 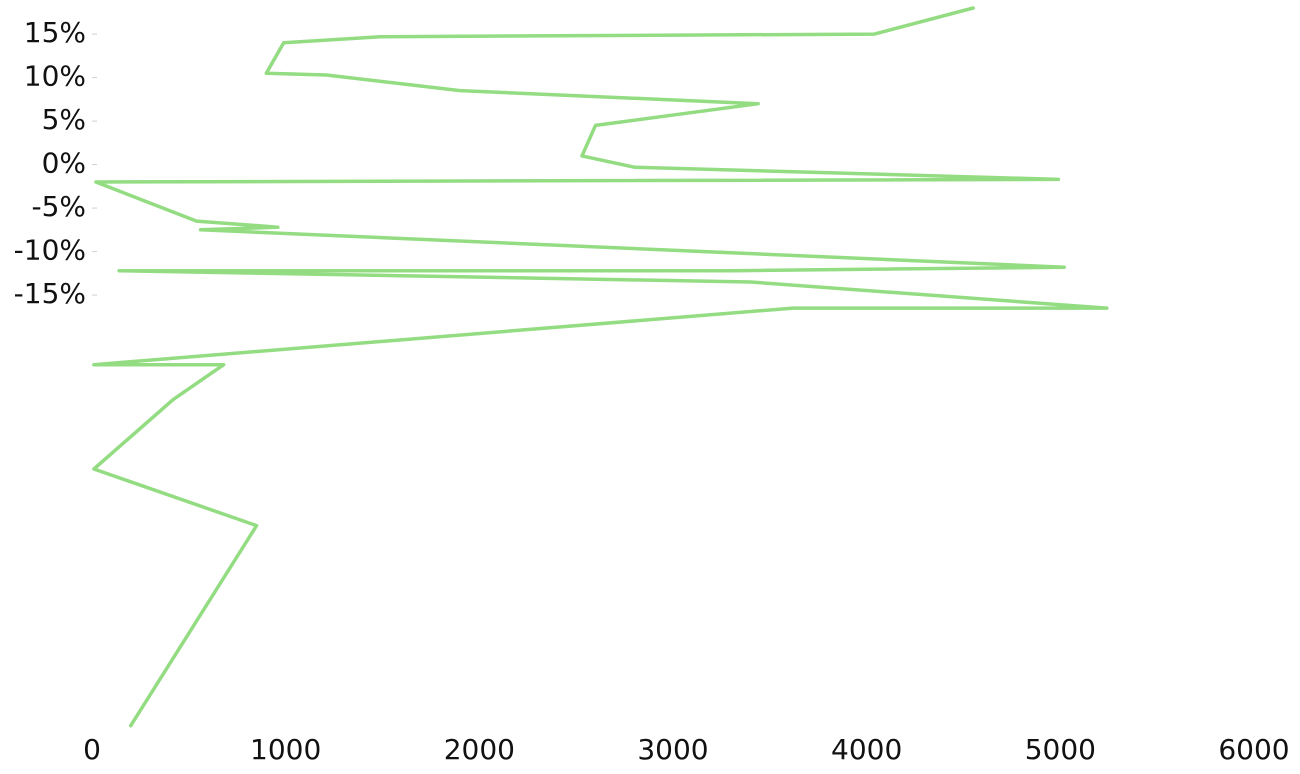 What do you see at coordinates (58, 206) in the screenshot?
I see `y-tick-label: -5%` at bounding box center [58, 206].